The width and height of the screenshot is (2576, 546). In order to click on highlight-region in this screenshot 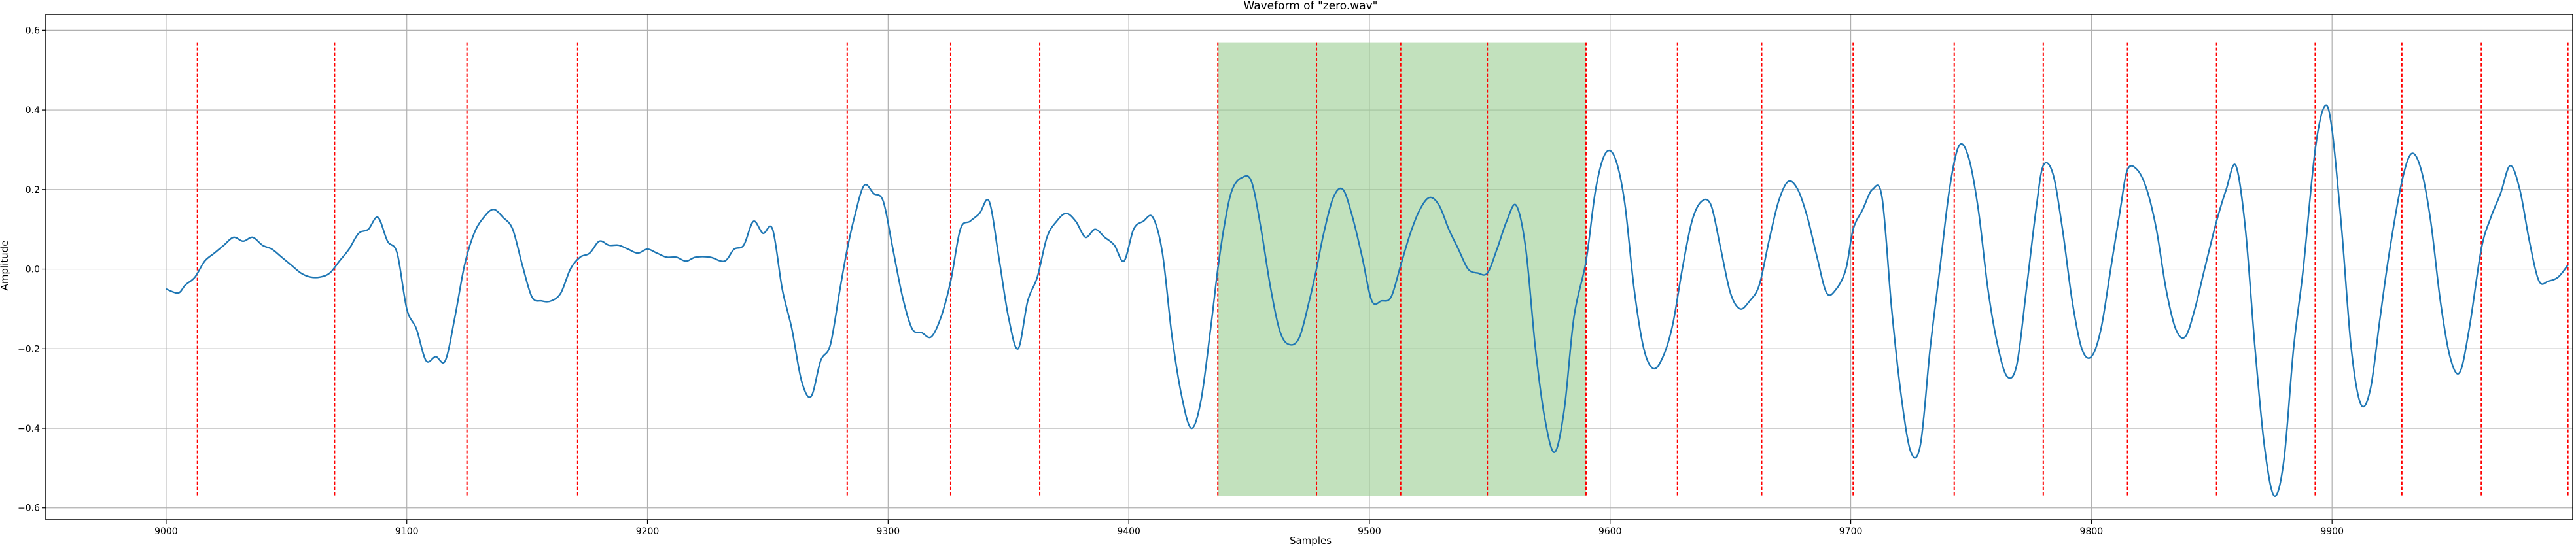, I will do `click(1402, 269)`.